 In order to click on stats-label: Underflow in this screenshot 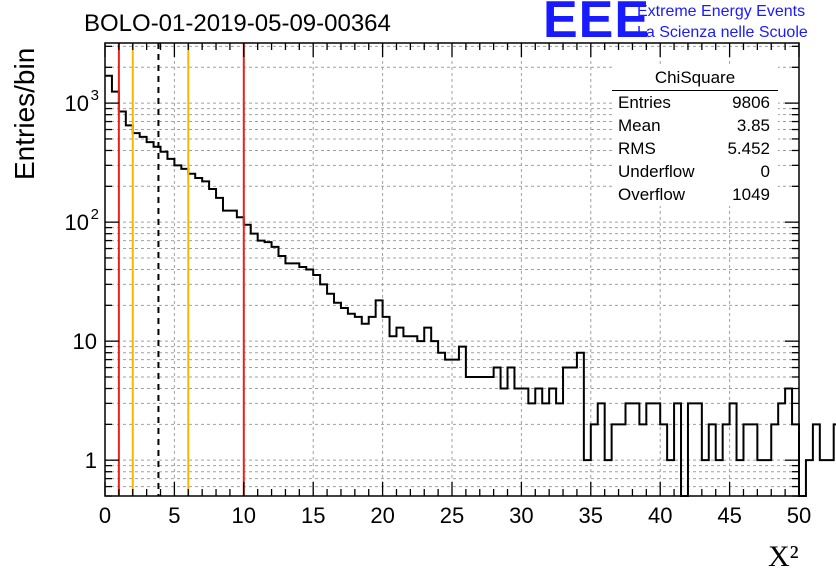, I will do `click(656, 171)`.